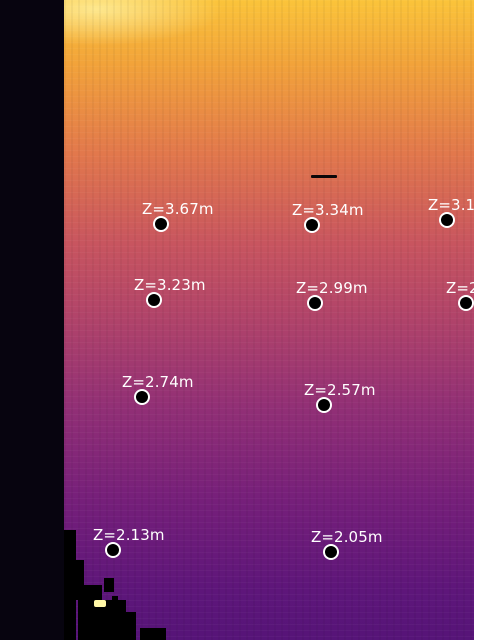 Image resolution: width=480 pixels, height=640 pixels. What do you see at coordinates (178, 209) in the screenshot?
I see `depth-label: Z=3.67m` at bounding box center [178, 209].